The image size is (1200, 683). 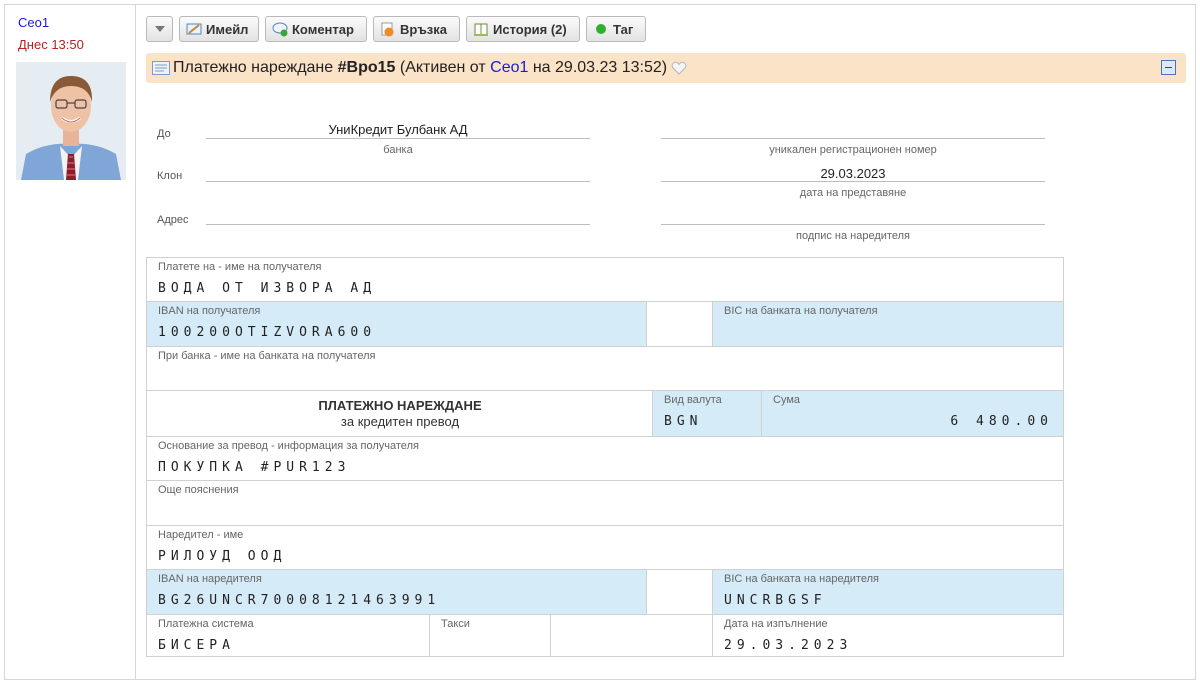 I want to click on notes-cell: Още пояснения, so click(x=605, y=503).